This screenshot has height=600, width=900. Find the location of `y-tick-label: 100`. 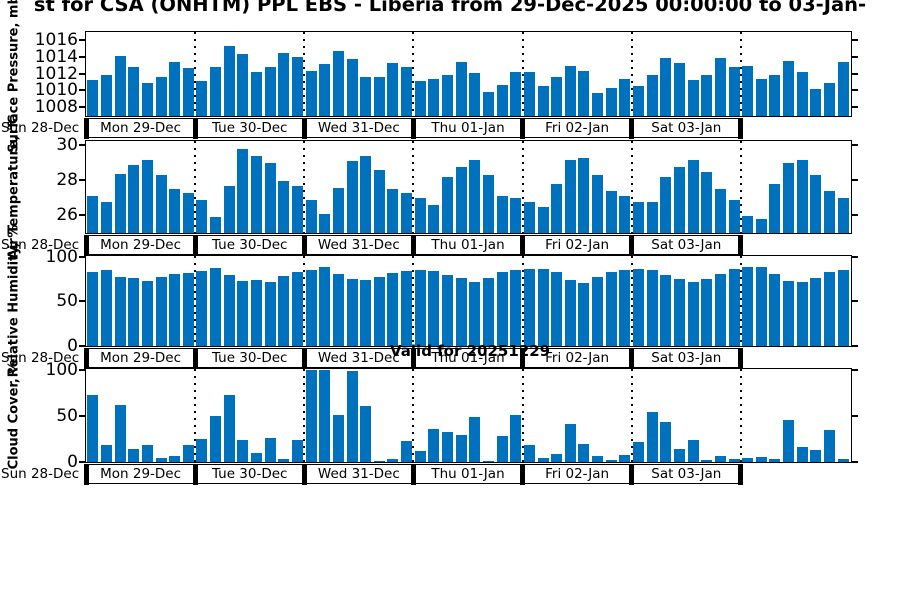

y-tick-label: 100 is located at coordinates (61, 369).